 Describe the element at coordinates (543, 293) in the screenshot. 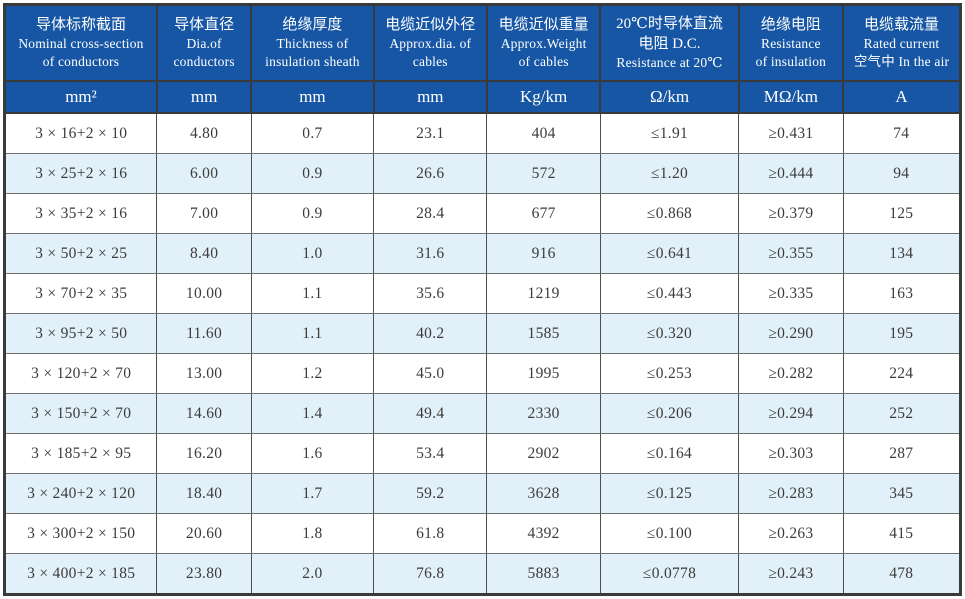

I see `table-cell: 1219` at that location.